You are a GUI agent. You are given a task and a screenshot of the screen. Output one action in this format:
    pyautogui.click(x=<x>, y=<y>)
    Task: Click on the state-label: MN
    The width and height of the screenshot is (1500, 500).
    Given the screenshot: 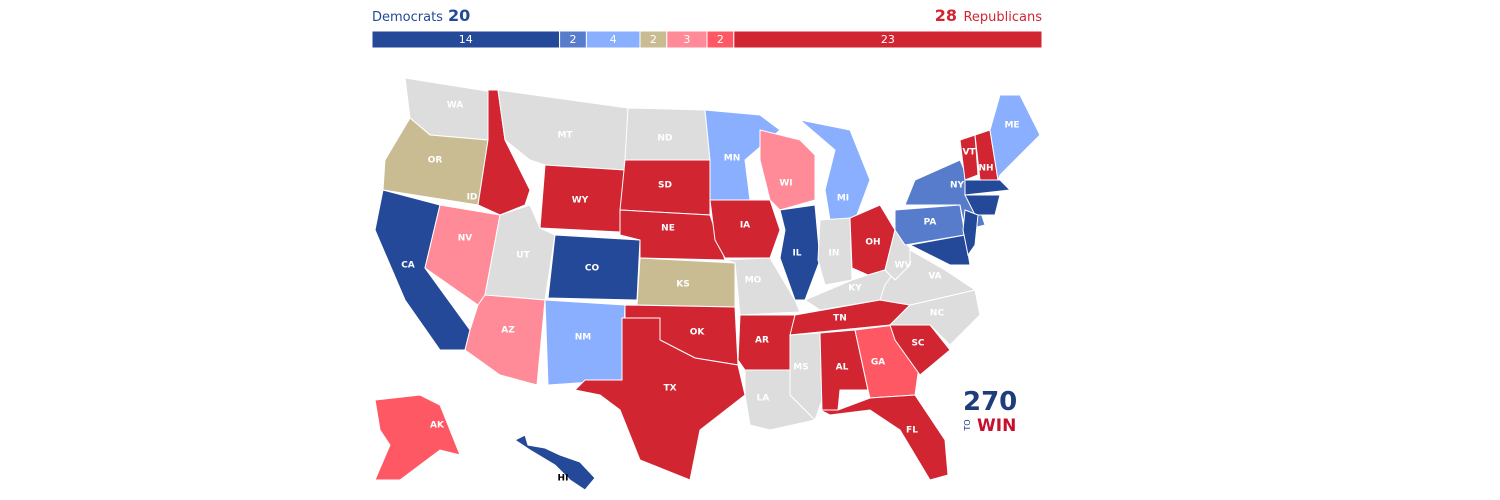 What is the action you would take?
    pyautogui.click(x=732, y=159)
    